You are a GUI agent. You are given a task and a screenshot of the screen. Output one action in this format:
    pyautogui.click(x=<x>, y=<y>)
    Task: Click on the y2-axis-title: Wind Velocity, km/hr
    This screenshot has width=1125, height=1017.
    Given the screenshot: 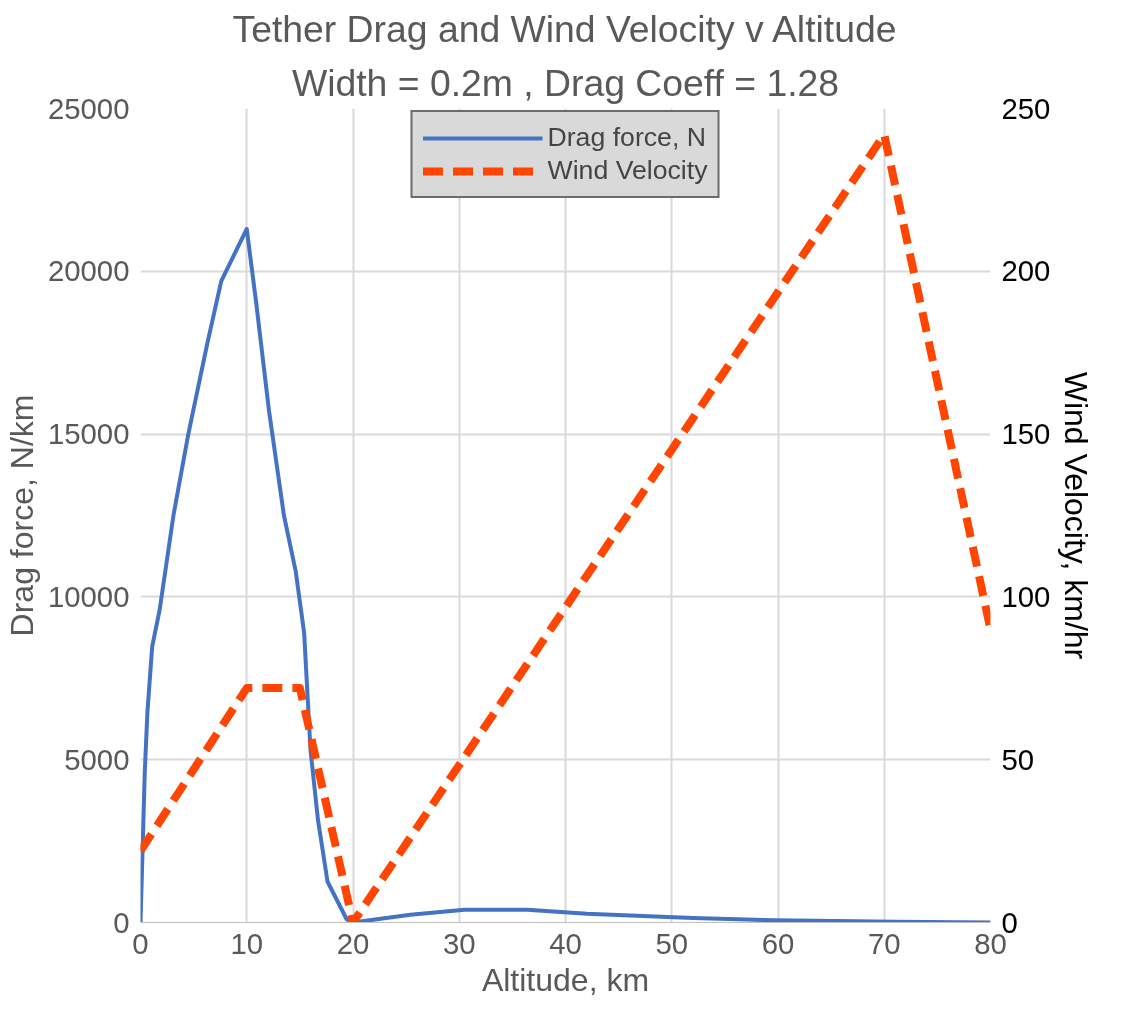 What is the action you would take?
    pyautogui.click(x=1076, y=515)
    